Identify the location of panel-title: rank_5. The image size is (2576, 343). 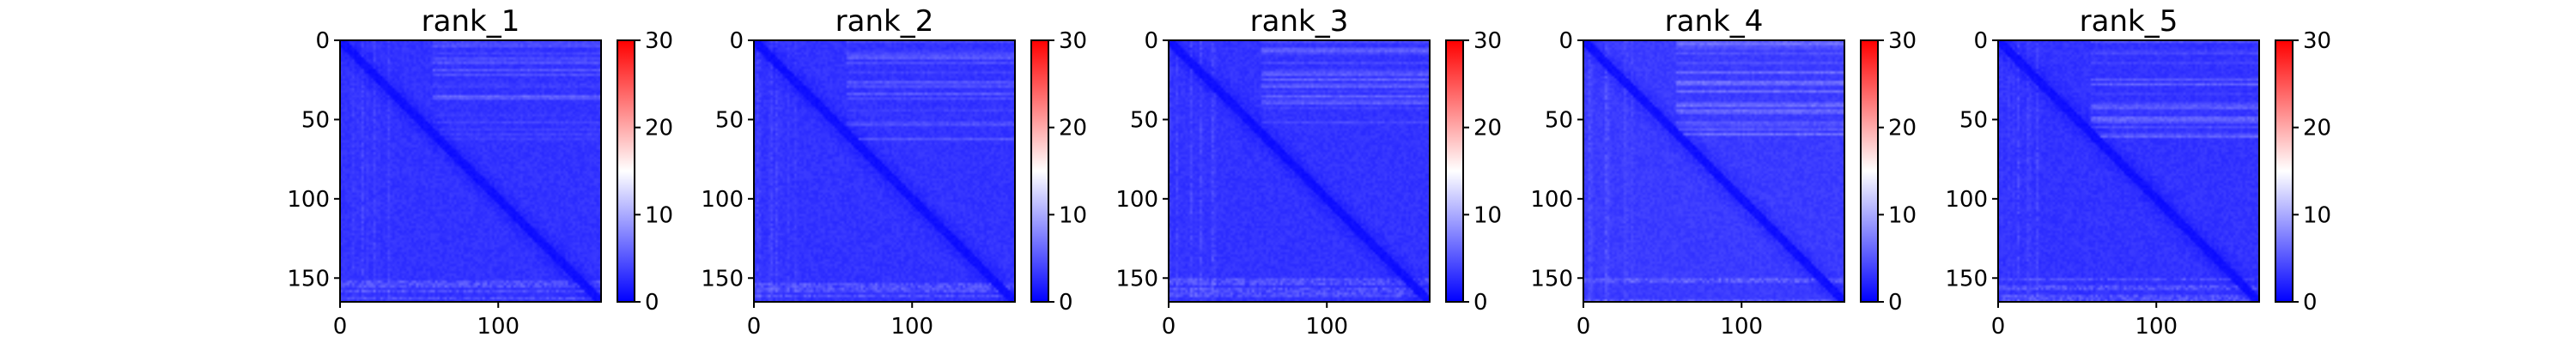
(2129, 21).